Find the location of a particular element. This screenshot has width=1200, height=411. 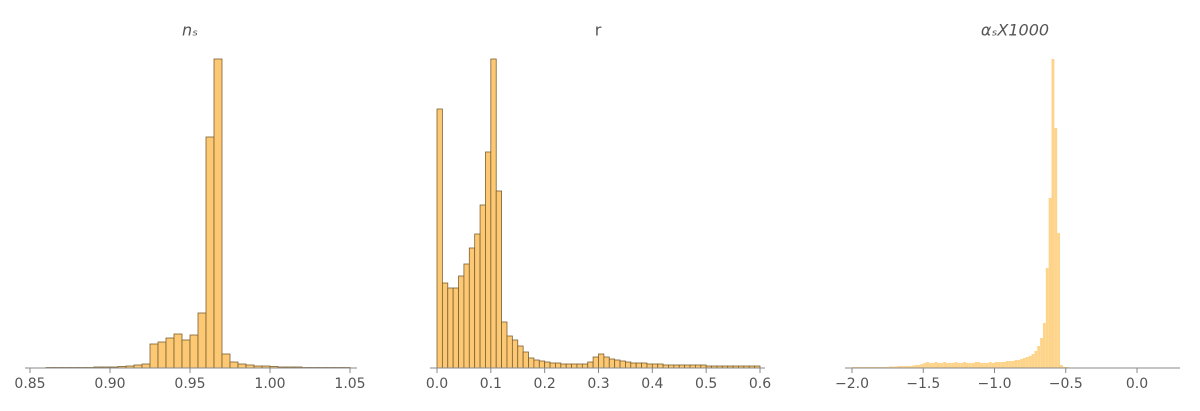

x-tick-label: 0.5 is located at coordinates (706, 384).